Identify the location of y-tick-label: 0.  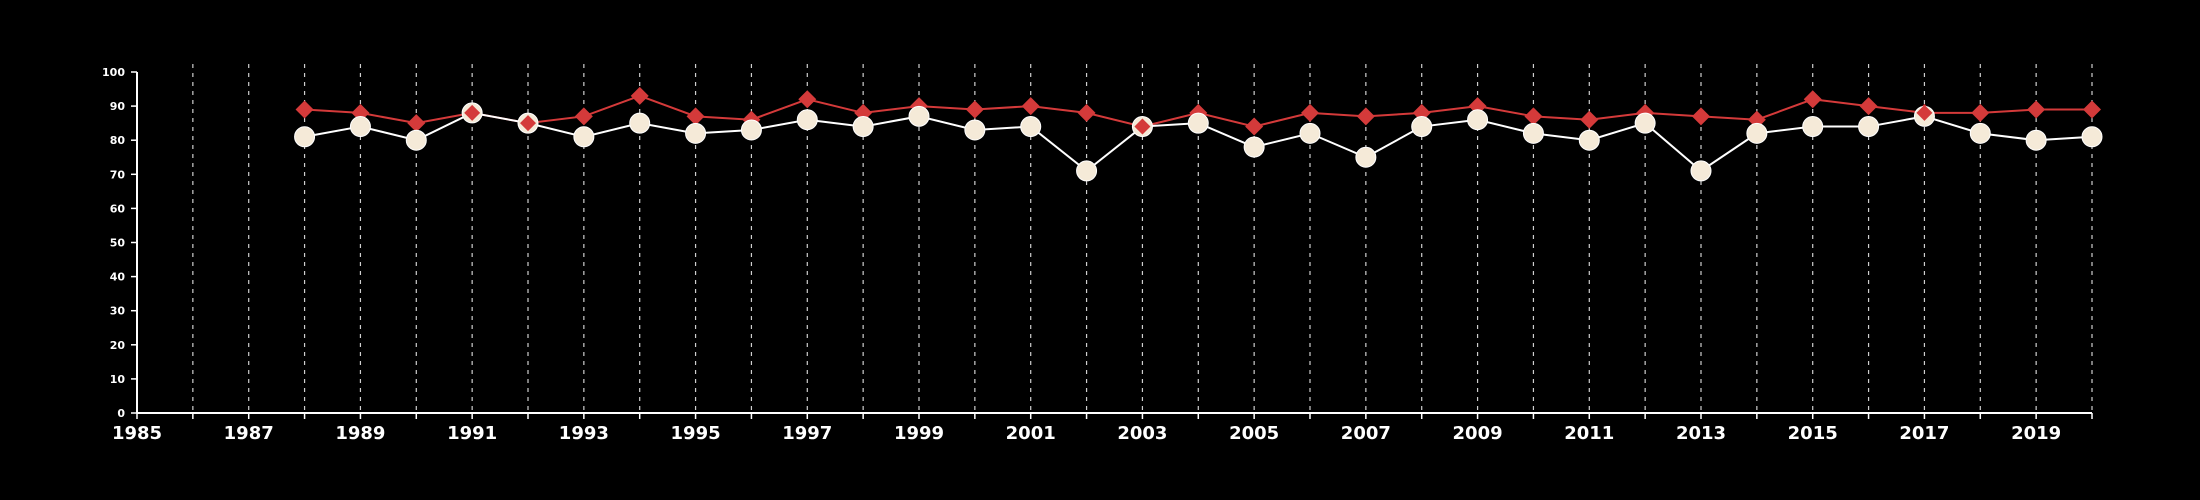
(121, 413).